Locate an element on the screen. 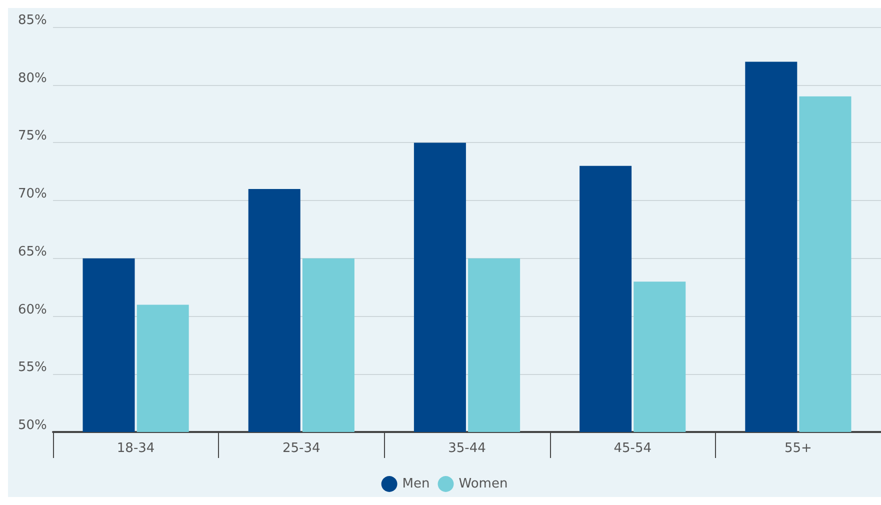 Image resolution: width=881 pixels, height=505 pixels. x-tick-label: 35-44 is located at coordinates (467, 448).